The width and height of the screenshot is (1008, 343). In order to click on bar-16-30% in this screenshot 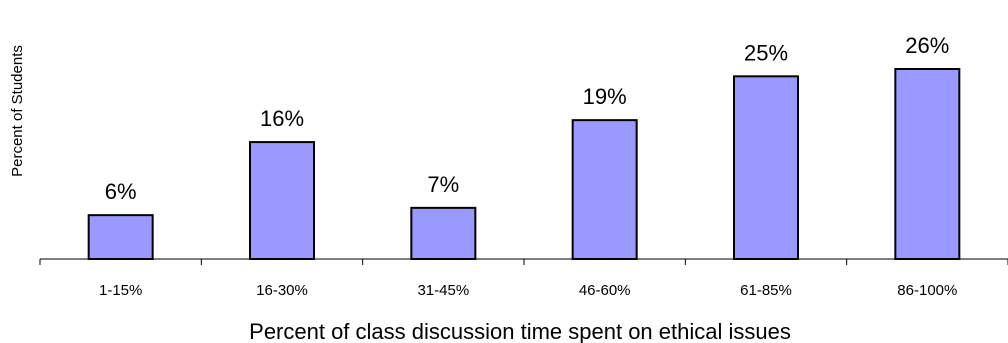, I will do `click(282, 200)`.